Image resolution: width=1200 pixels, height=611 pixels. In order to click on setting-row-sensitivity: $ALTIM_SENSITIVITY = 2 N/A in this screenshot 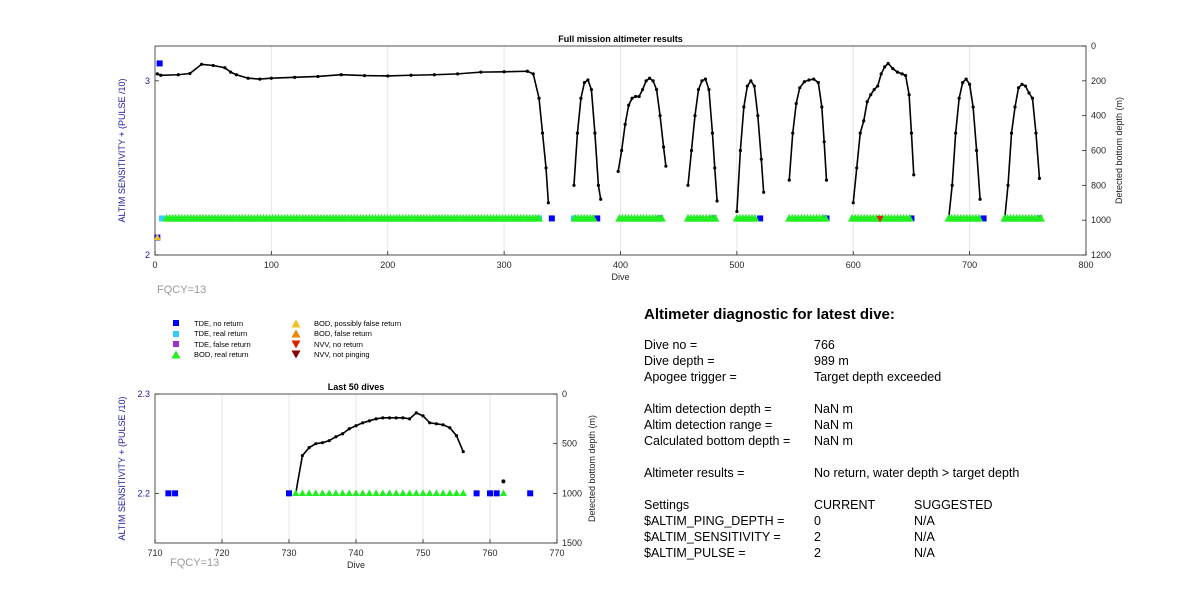, I will do `click(914, 537)`.